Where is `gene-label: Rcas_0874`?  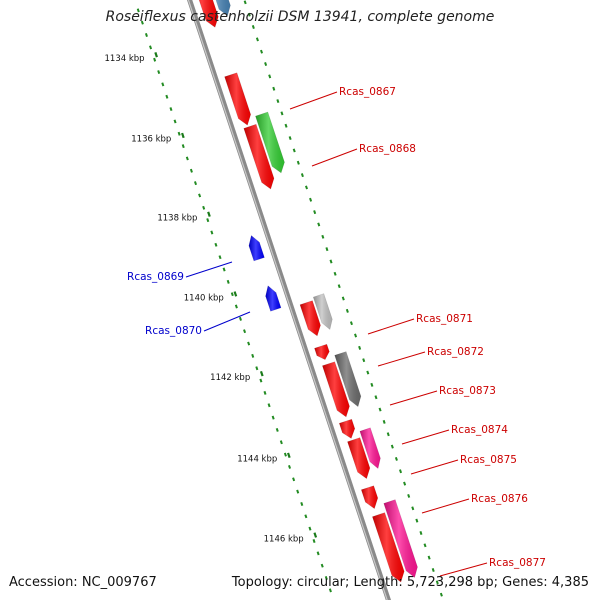
gene-label: Rcas_0874 is located at coordinates (479, 430).